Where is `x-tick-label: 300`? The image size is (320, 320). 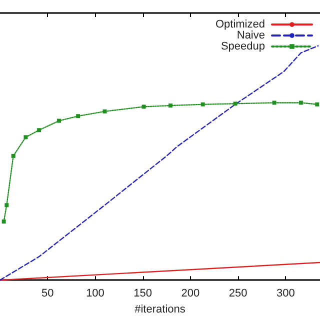 x-tick-label: 300 is located at coordinates (285, 294).